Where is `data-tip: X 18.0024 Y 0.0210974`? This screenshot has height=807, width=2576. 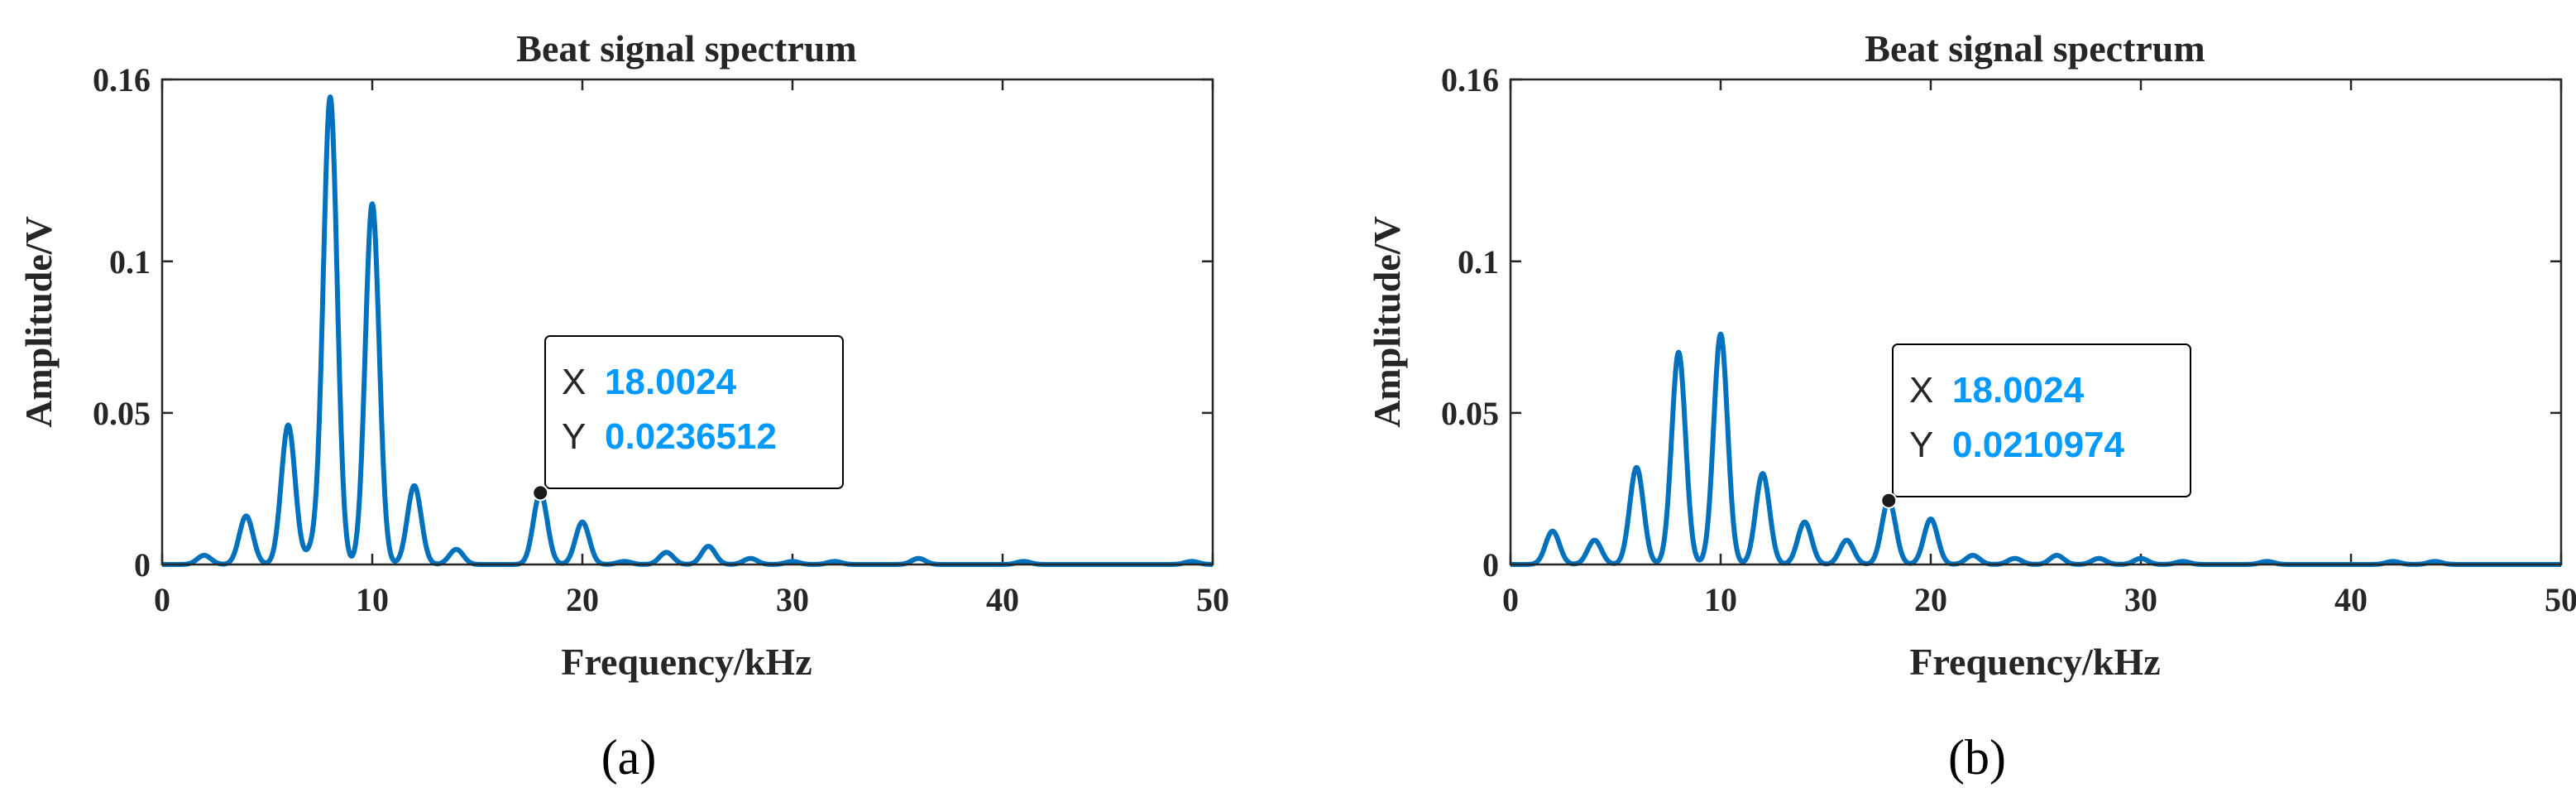
data-tip: X 18.0024 Y 0.0210974 is located at coordinates (2036, 426).